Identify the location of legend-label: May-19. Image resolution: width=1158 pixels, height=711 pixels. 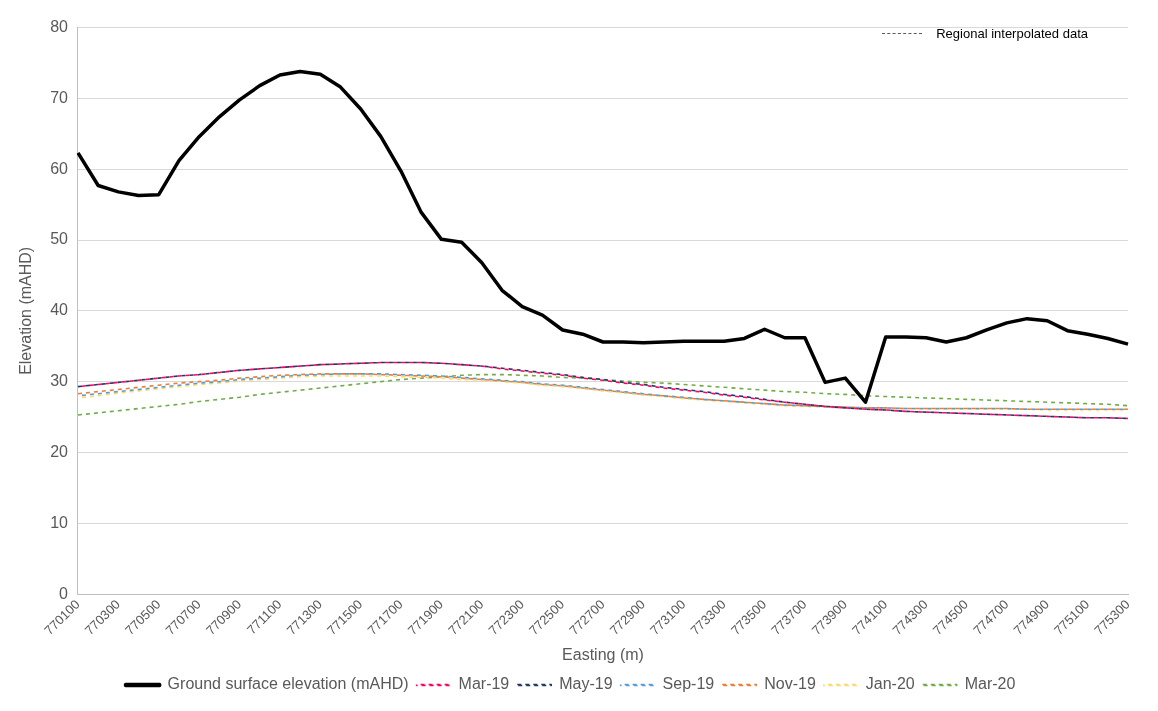
(586, 684).